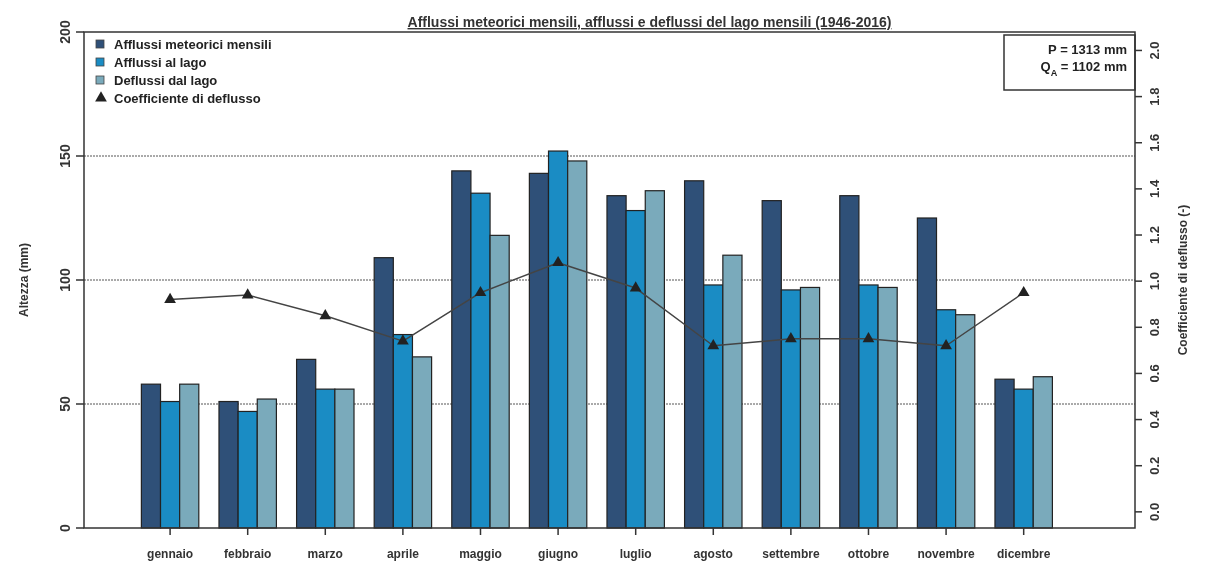 This screenshot has width=1208, height=569. I want to click on x-tick-label: maggio, so click(480, 554).